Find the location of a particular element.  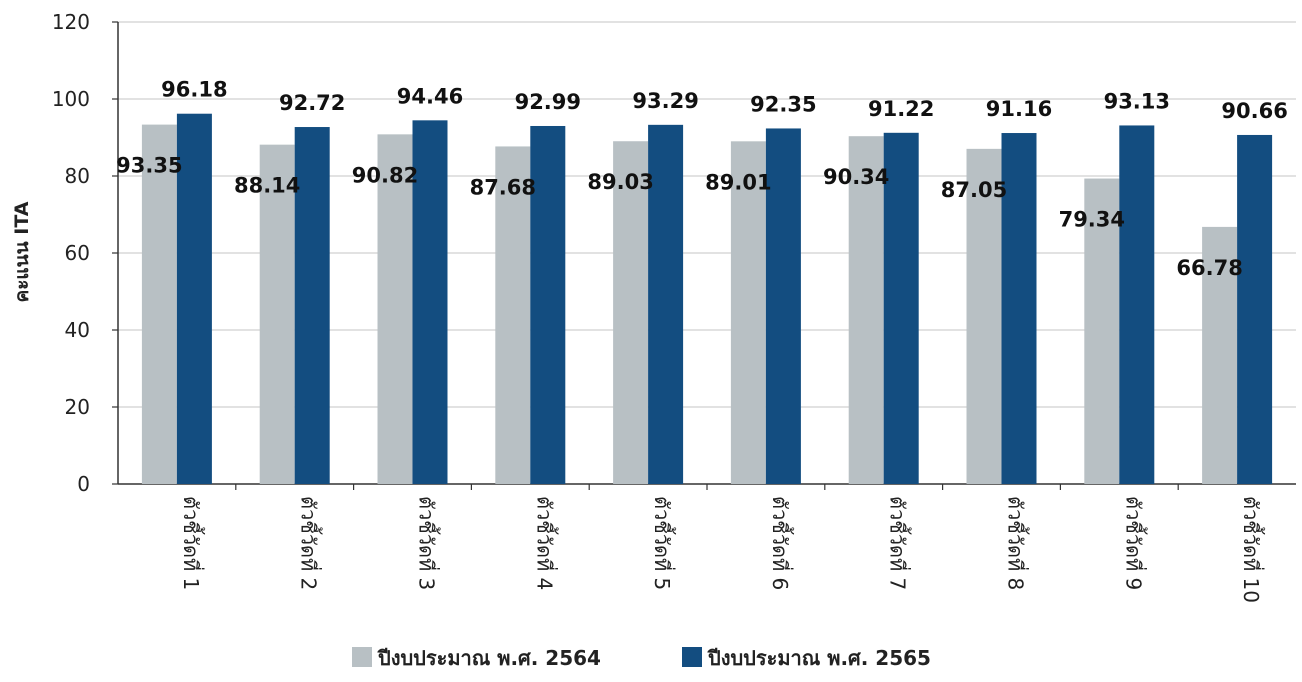

data-label-2565: 90.66 is located at coordinates (1254, 111).